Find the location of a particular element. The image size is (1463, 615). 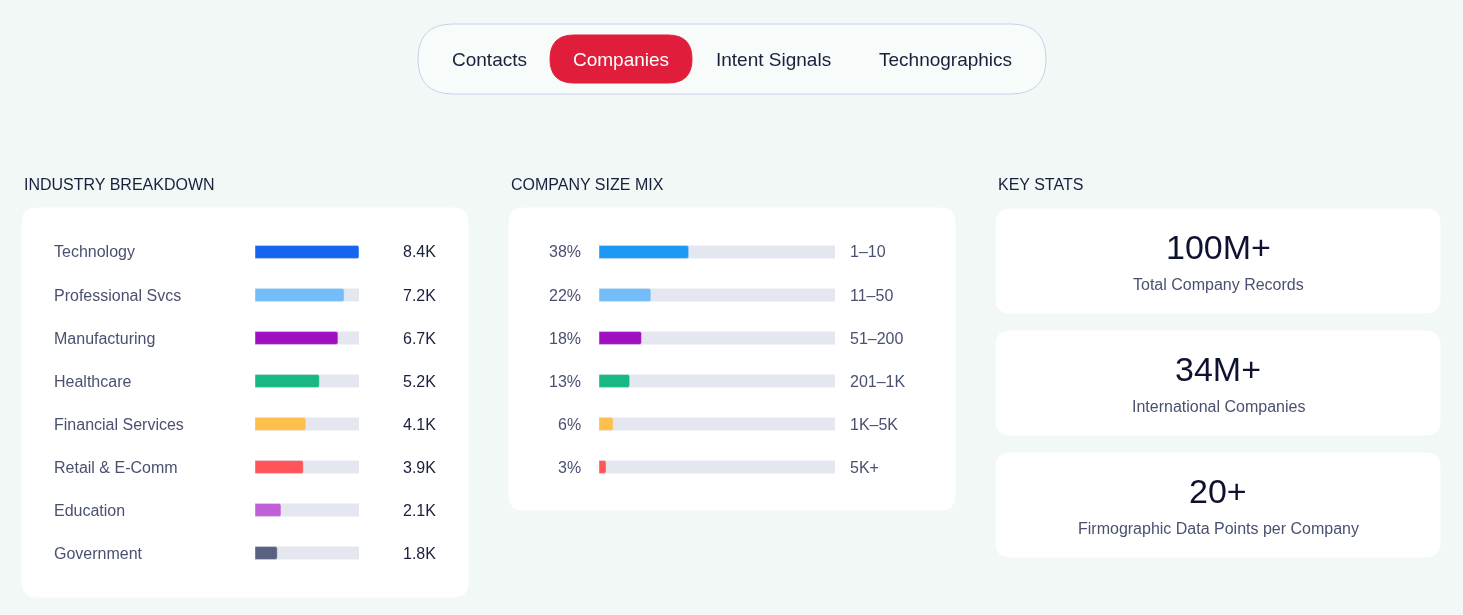

data-label: 1.8K is located at coordinates (420, 553).